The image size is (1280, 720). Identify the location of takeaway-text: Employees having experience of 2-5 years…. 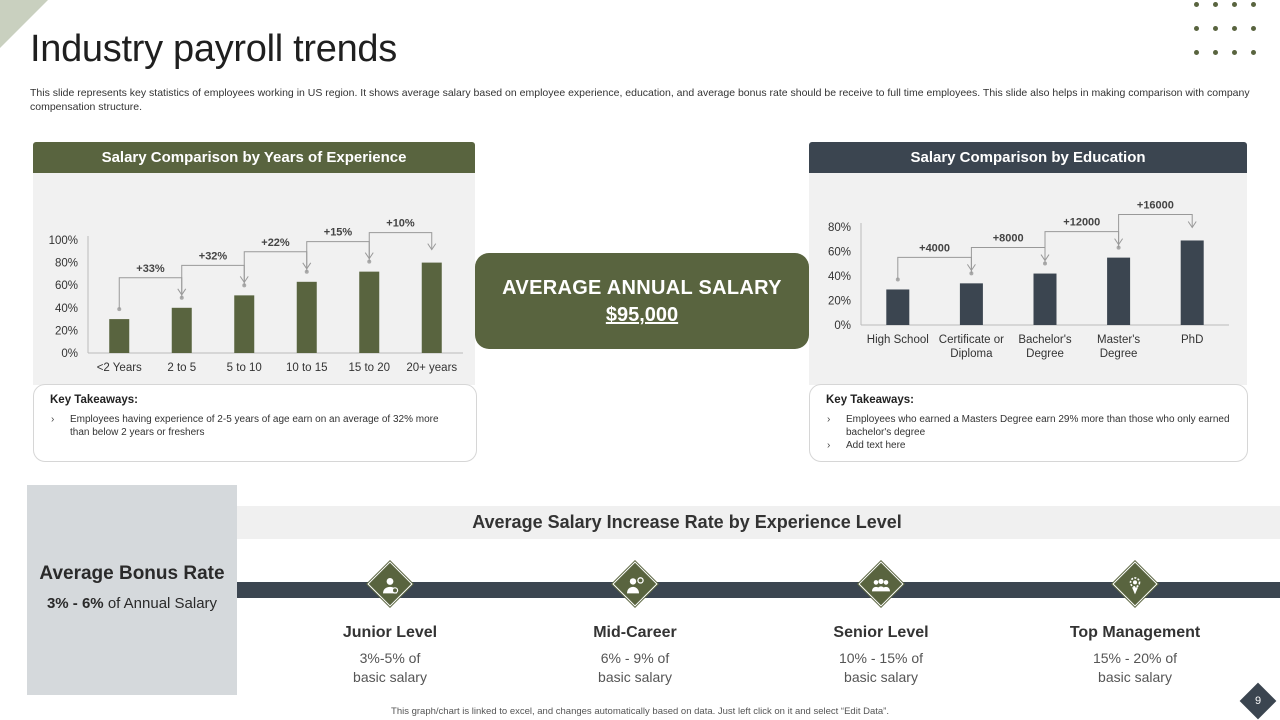
(254, 426).